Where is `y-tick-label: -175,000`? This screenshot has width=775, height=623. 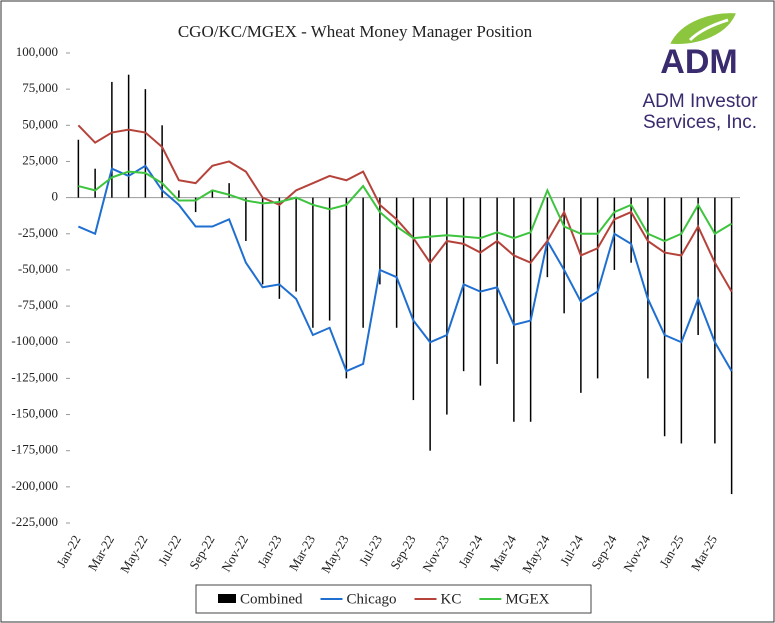 y-tick-label: -175,000 is located at coordinates (34, 449).